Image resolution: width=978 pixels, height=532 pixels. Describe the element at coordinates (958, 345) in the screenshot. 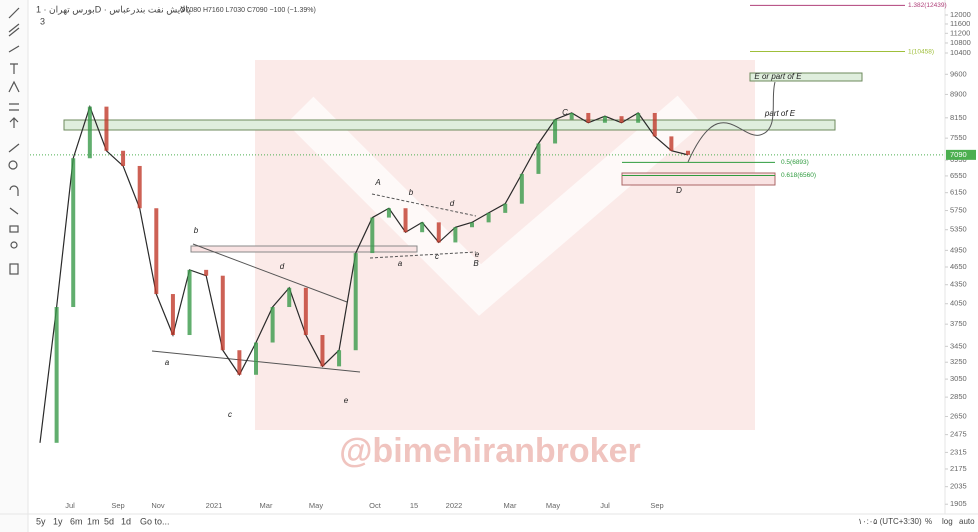

I see `y-tick-label: 3450` at that location.